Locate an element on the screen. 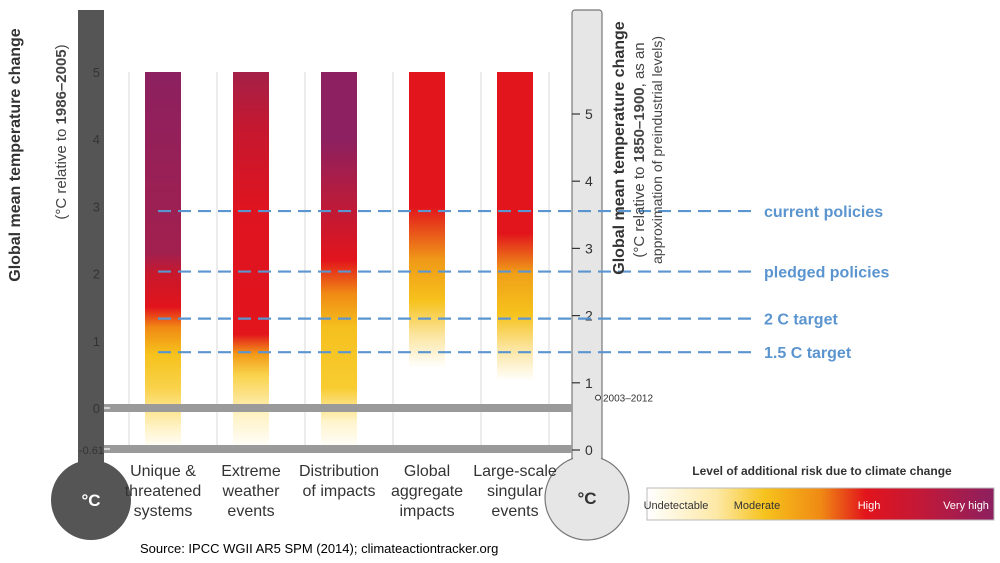 The width and height of the screenshot is (1000, 563). left-thermometer-bulb is located at coordinates (91, 500).